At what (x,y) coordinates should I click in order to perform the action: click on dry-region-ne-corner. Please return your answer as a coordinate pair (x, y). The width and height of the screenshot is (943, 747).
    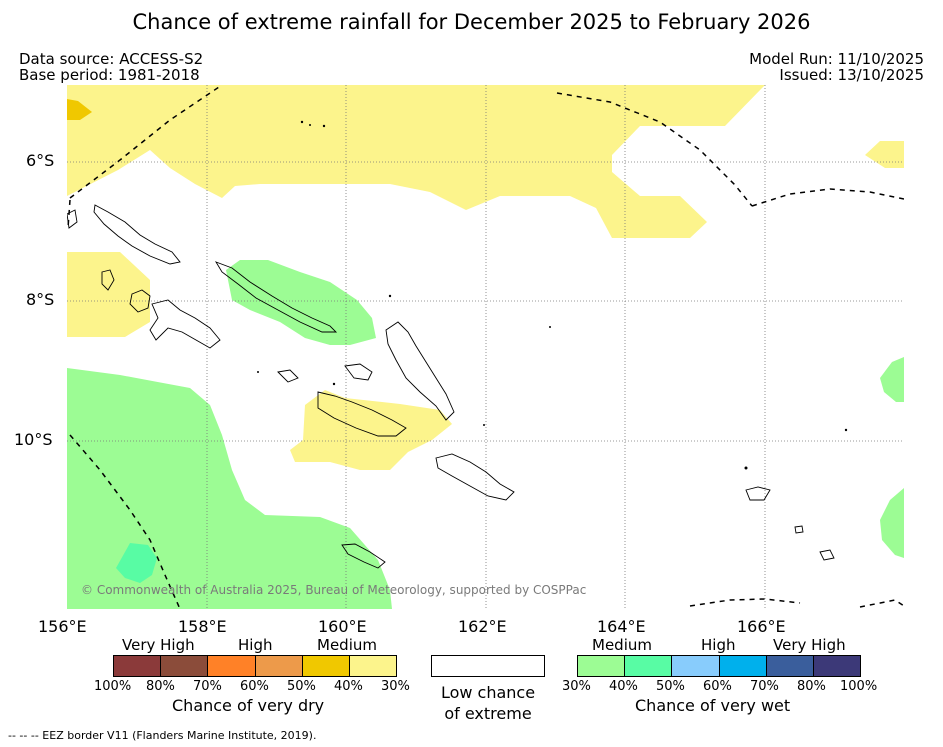
    Looking at the image, I should click on (884, 154).